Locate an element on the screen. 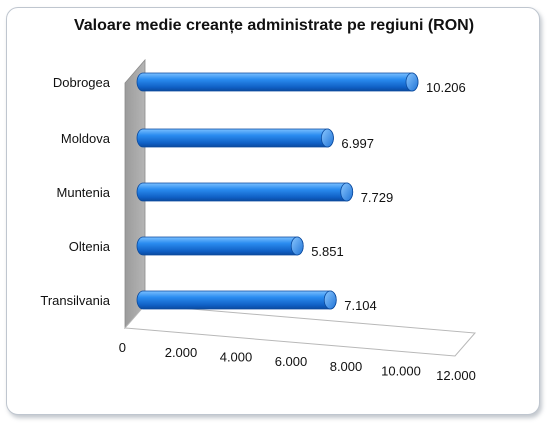 Image resolution: width=548 pixels, height=427 pixels. x-tick-label: 2.000 is located at coordinates (181, 352).